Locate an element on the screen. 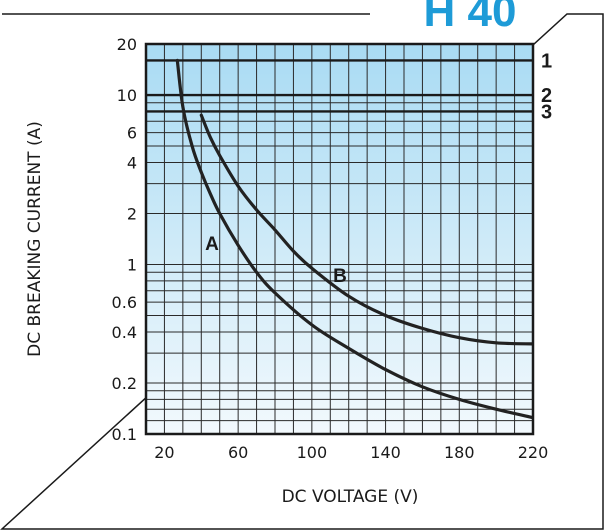 The height and width of the screenshot is (531, 605). y-tick-label: 20 is located at coordinates (127, 44).